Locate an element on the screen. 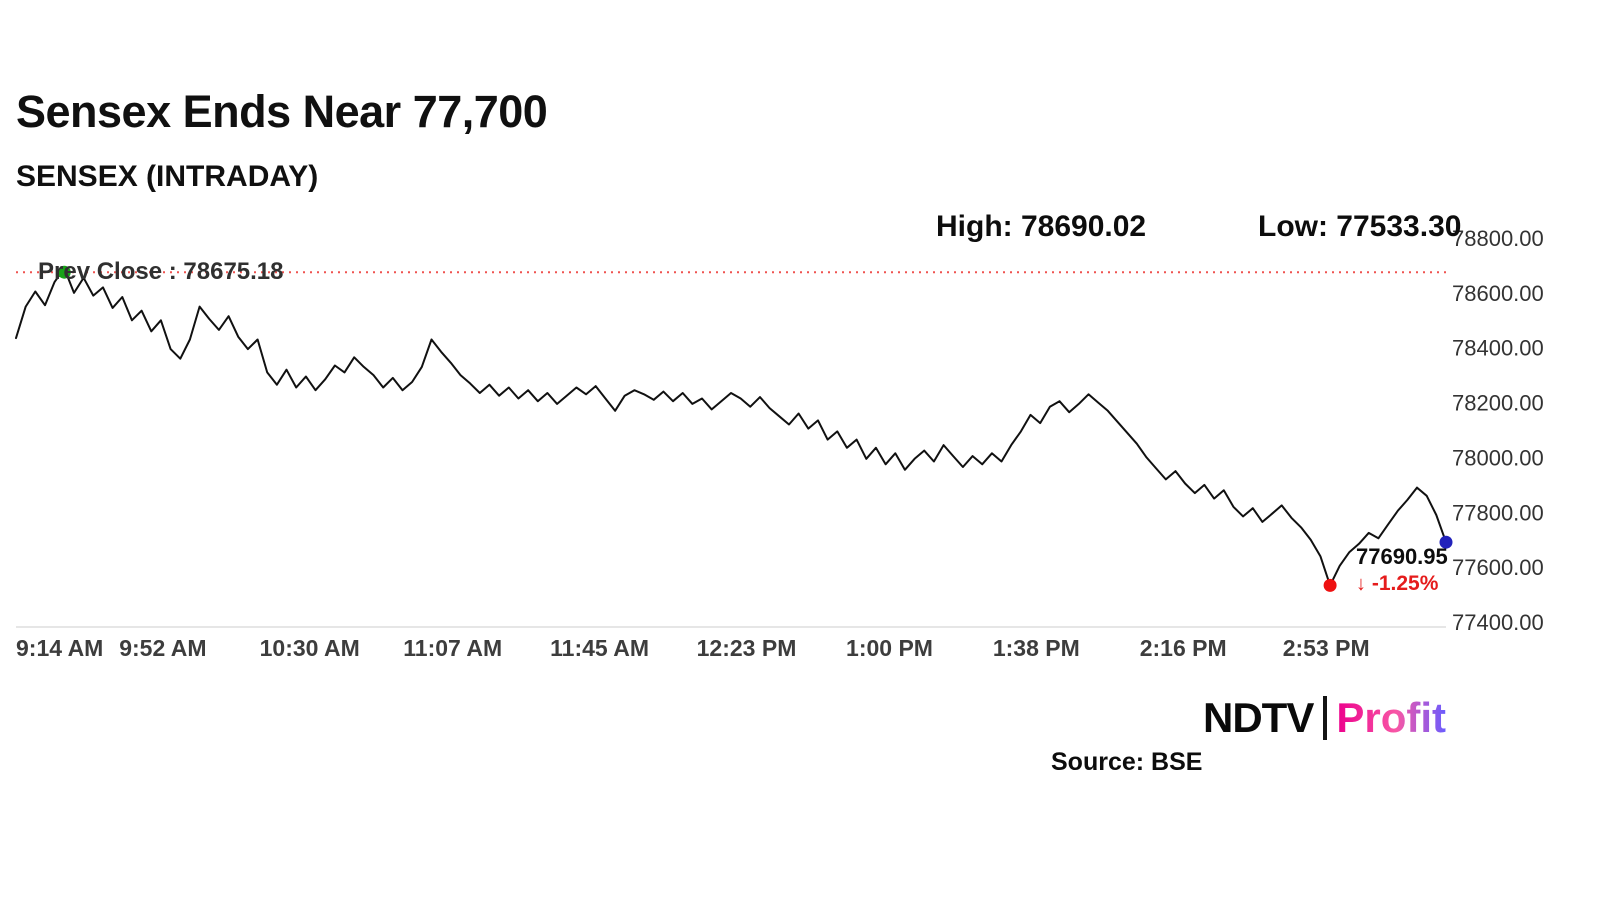  y-axis-tick-label: 78800.00 is located at coordinates (1498, 238).